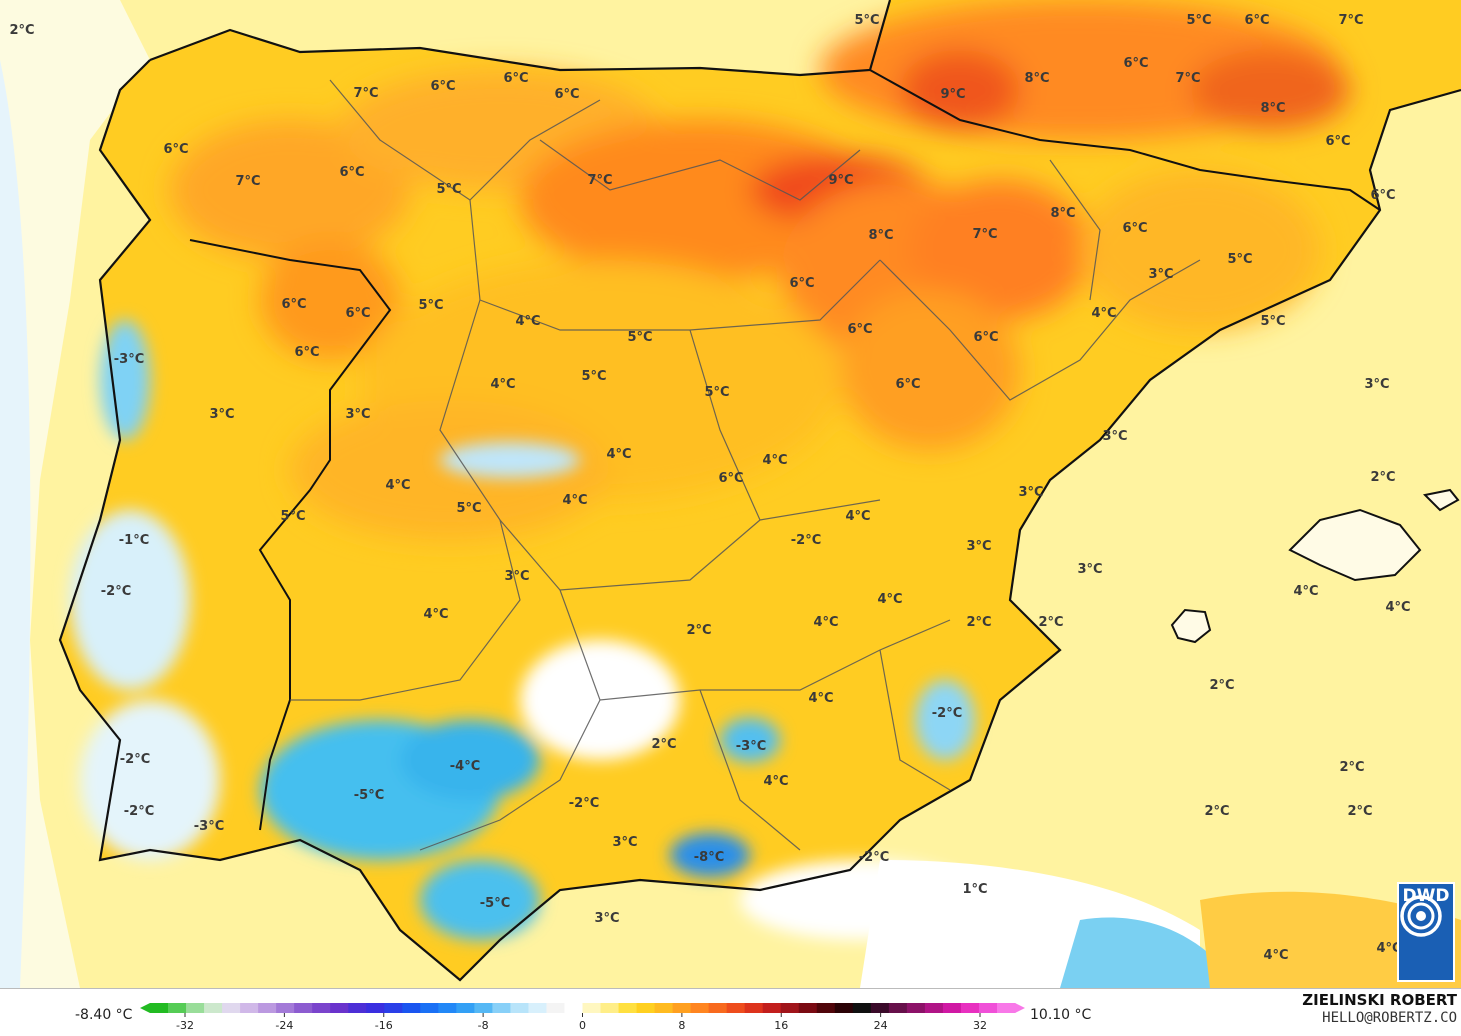  I want to click on ibiza-island, so click(1191, 626).